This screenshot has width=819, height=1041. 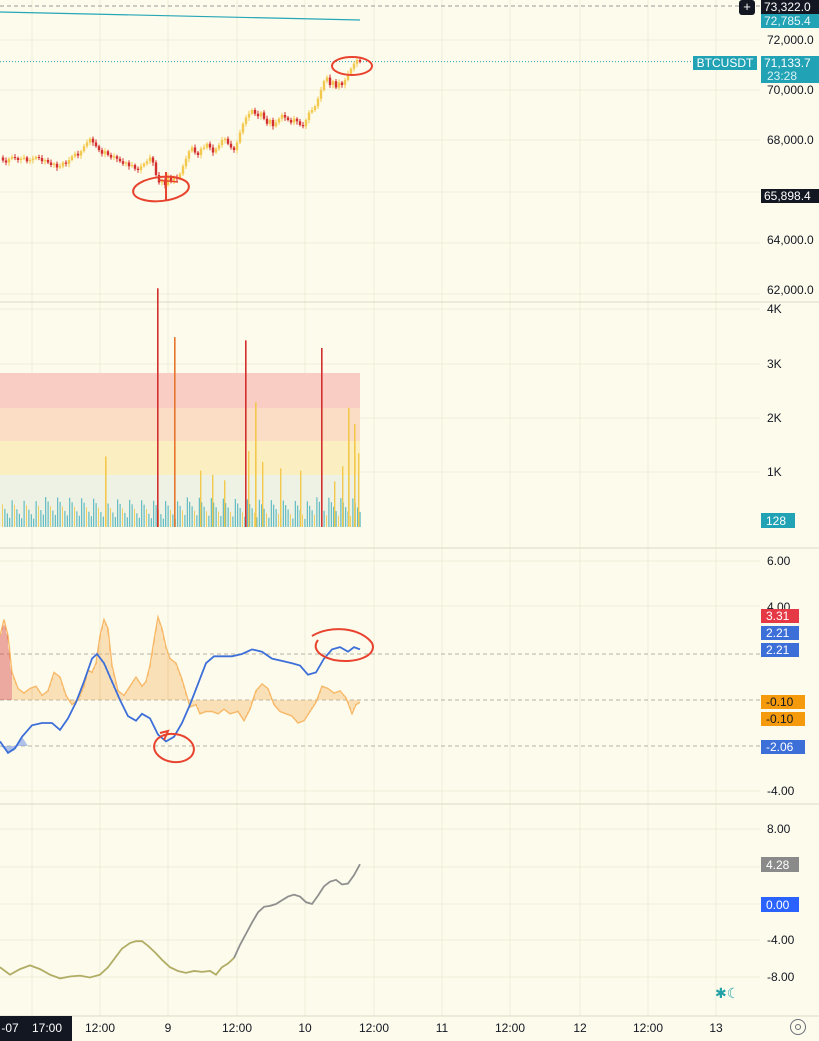 I want to click on volume-spike-bar, so click(x=175, y=432).